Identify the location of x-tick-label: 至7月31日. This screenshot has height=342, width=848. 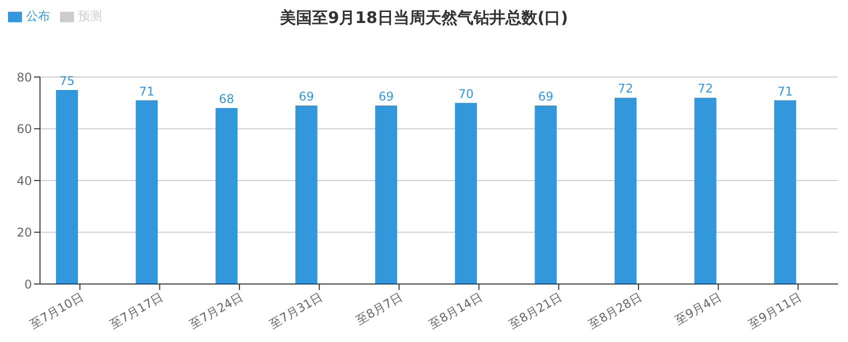
(296, 311).